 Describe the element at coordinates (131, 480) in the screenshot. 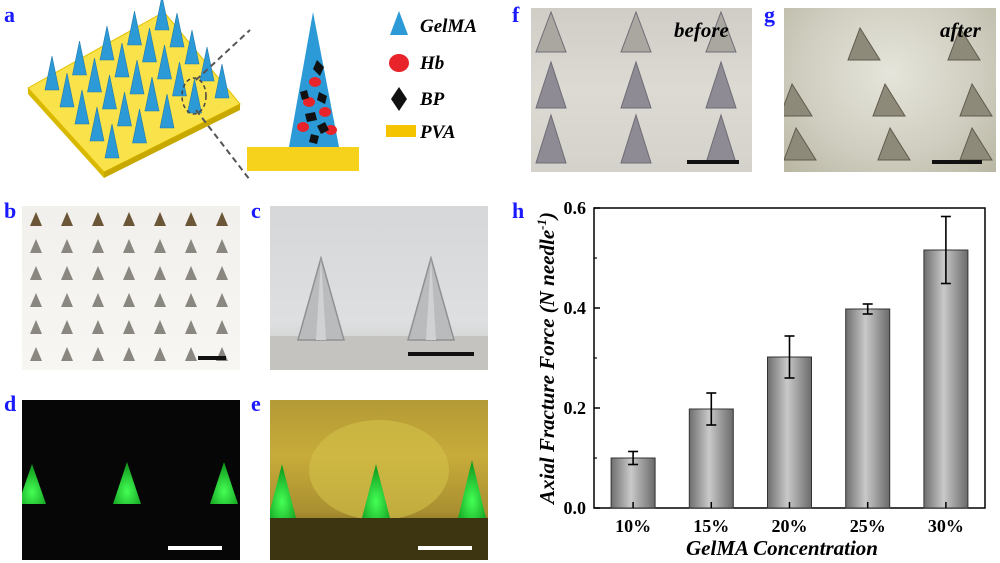

I see `fluorescence-image` at that location.